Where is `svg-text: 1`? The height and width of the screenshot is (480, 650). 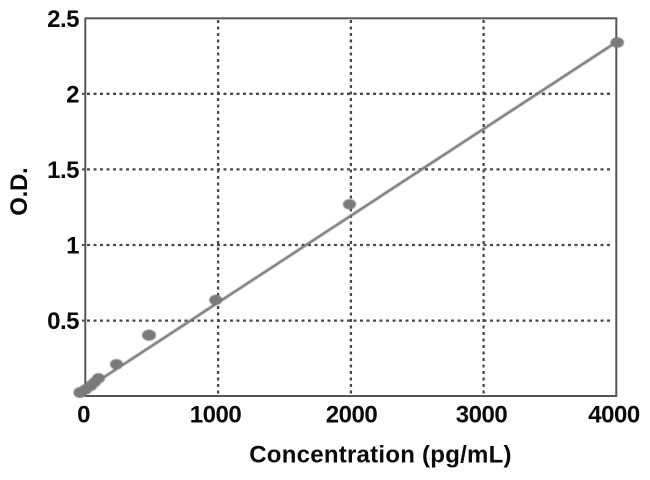 svg-text: 1 is located at coordinates (72, 246).